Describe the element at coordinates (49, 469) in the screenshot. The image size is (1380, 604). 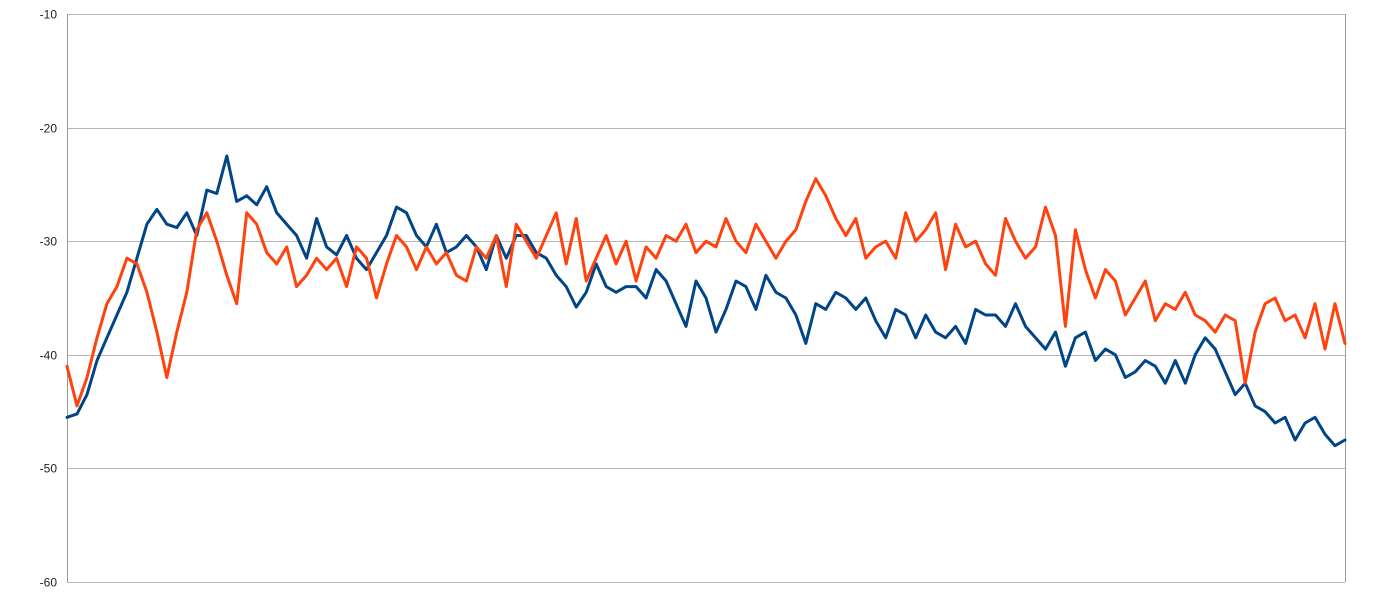
I see `y-tick-label: -50` at that location.